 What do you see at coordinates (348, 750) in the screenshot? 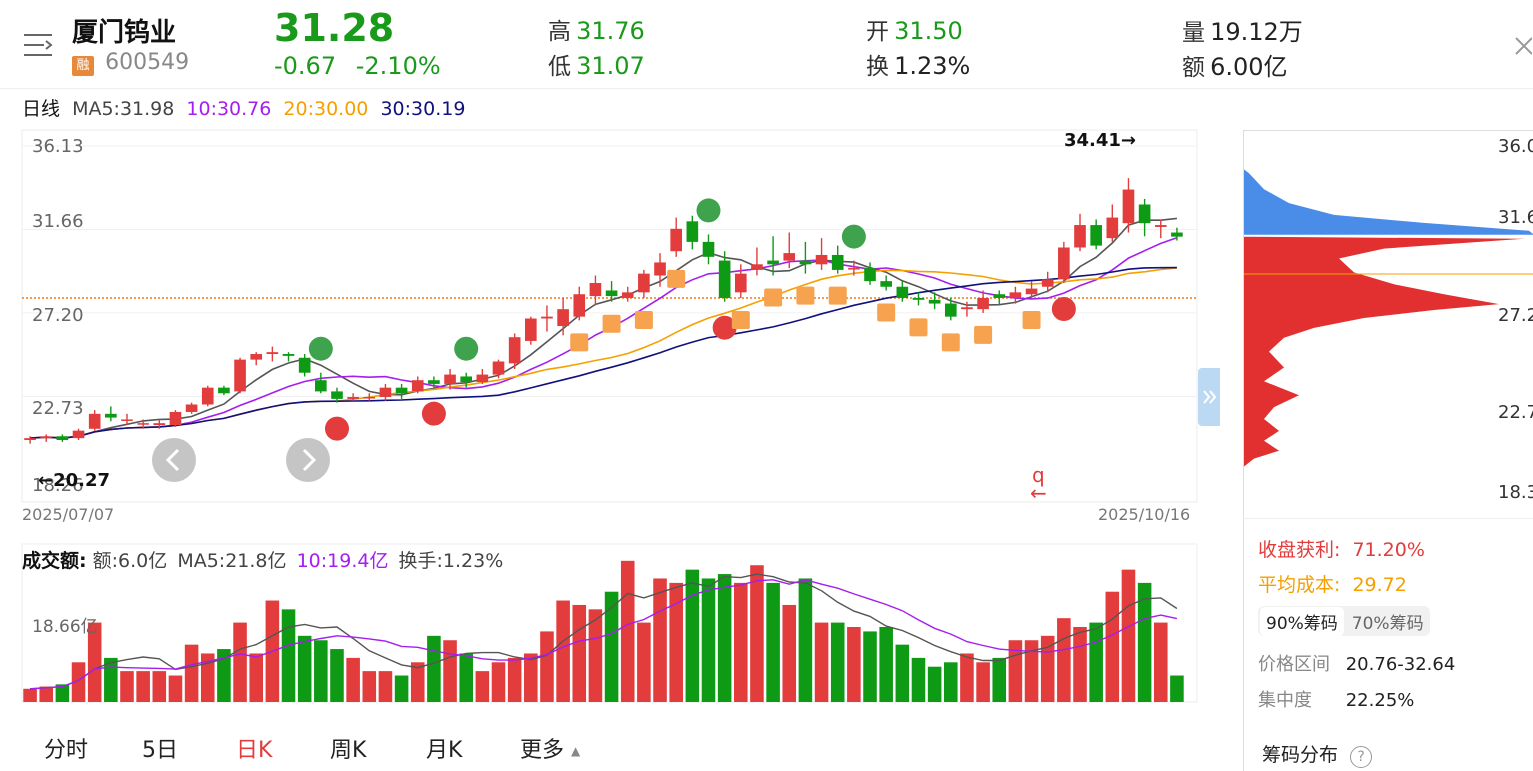
I see `tab-weekly-k: 周K` at bounding box center [348, 750].